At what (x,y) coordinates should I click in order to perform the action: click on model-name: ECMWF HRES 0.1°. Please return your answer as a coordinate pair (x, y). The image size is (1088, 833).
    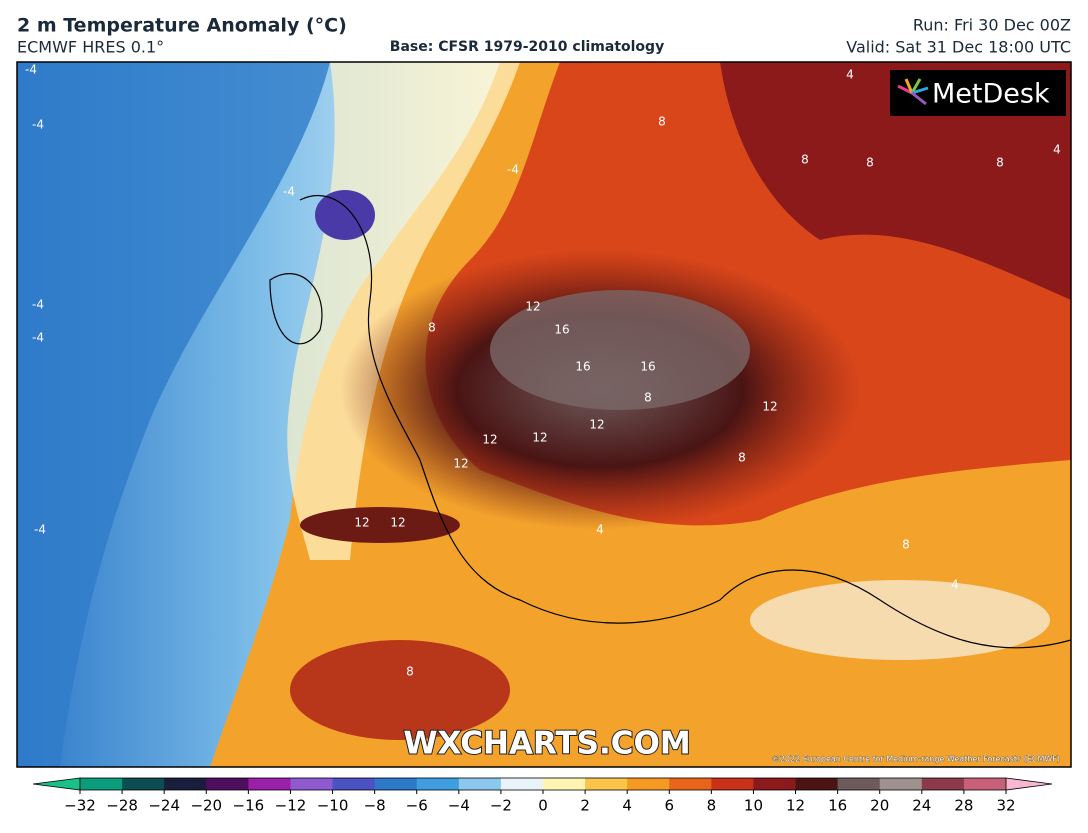
    Looking at the image, I should click on (90, 47).